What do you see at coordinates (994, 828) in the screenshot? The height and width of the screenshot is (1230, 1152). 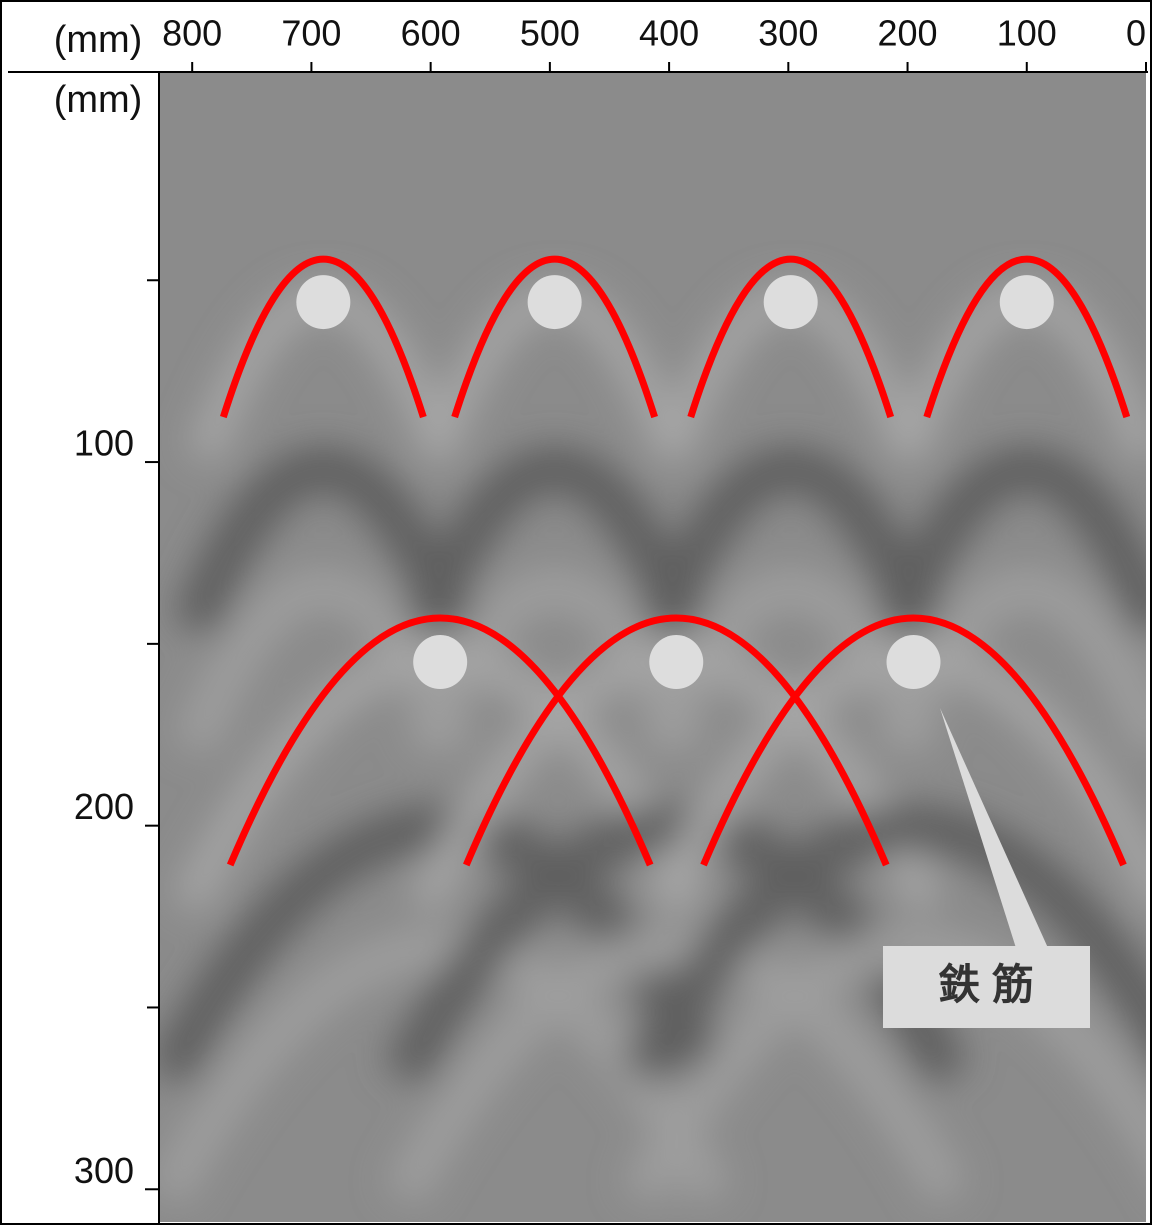 I see `callout-pointer` at bounding box center [994, 828].